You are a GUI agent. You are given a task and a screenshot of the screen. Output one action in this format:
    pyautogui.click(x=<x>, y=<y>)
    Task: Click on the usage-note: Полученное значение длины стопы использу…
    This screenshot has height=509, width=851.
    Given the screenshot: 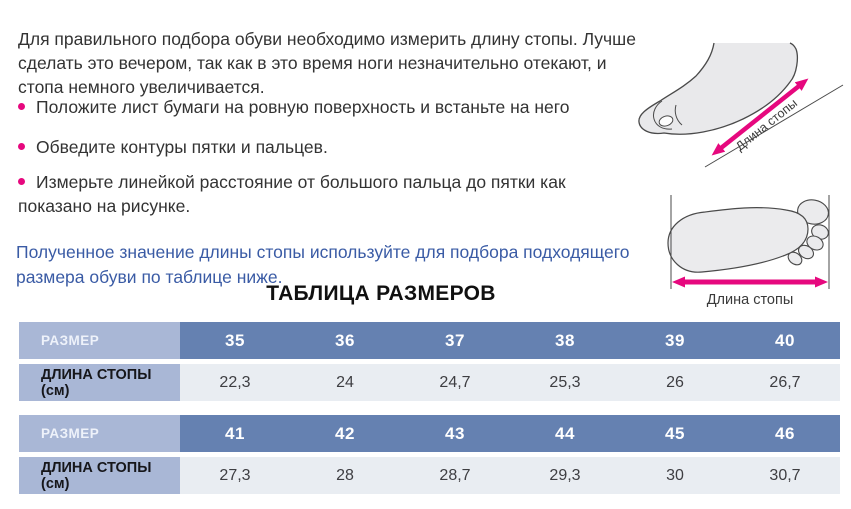 What is the action you would take?
    pyautogui.click(x=323, y=264)
    